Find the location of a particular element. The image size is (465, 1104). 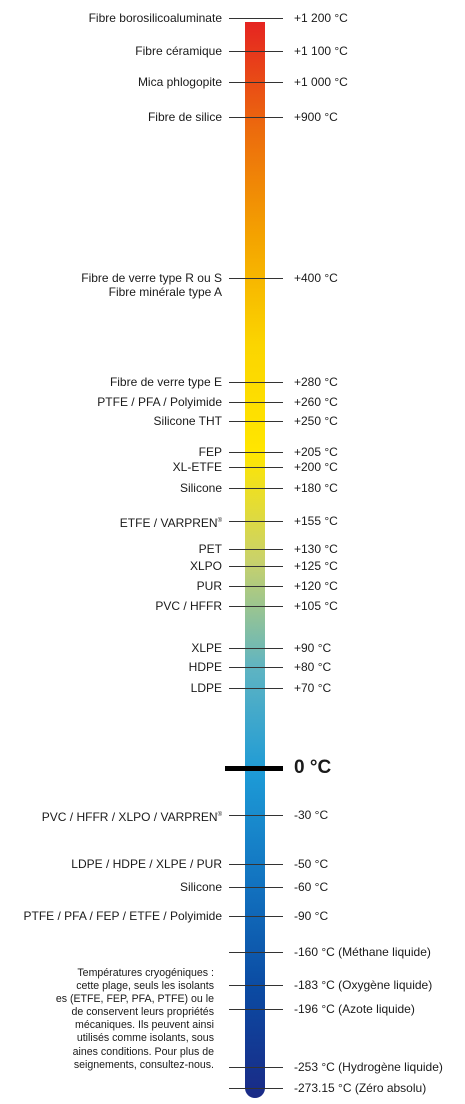

material-label: ETFE / VARPREN® is located at coordinates (170, 523).